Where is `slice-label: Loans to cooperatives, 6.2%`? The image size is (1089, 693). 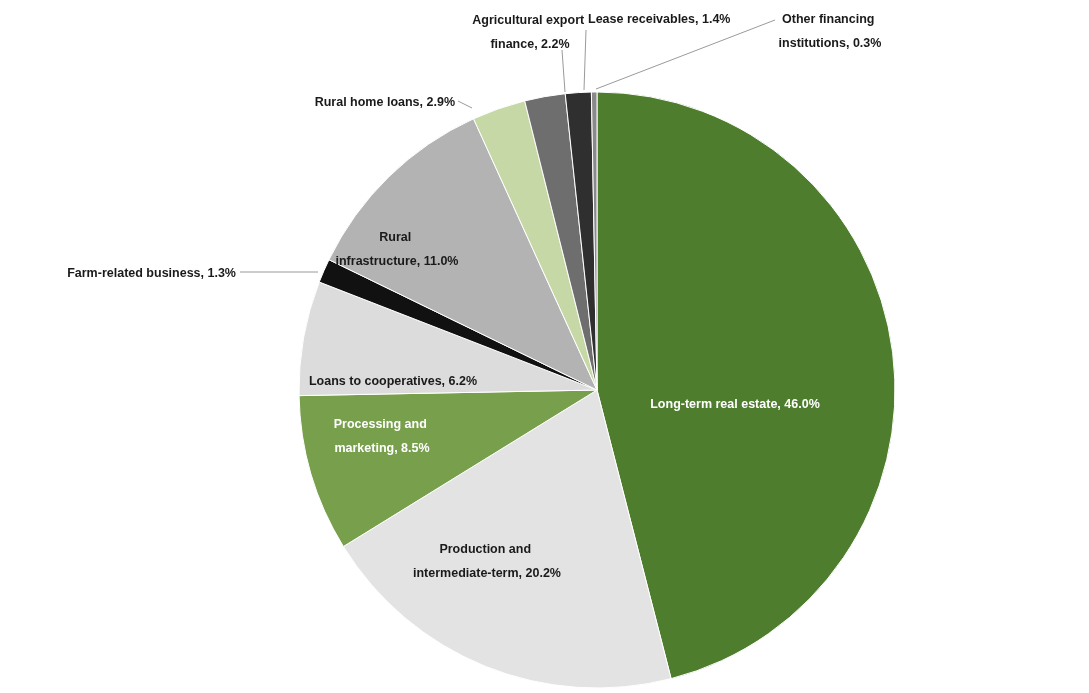 slice-label: Loans to cooperatives, 6.2% is located at coordinates (393, 381).